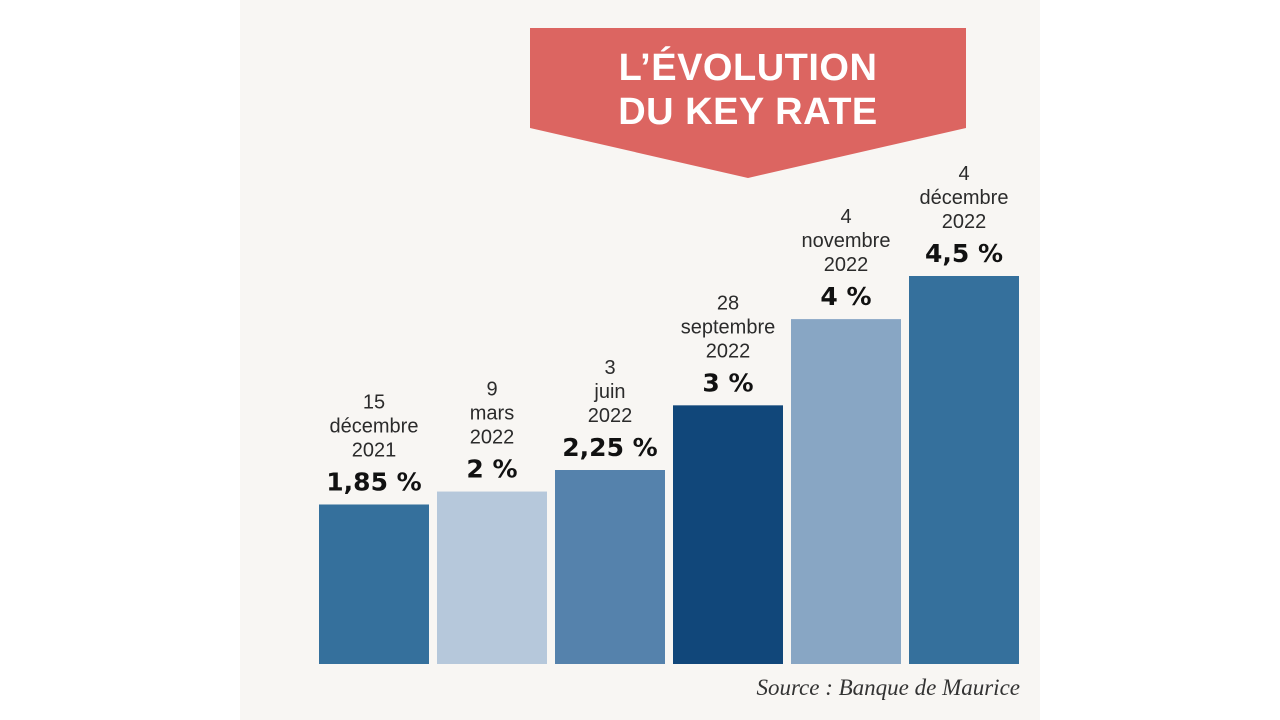  Describe the element at coordinates (609, 368) in the screenshot. I see `date-label-3-line-1: 3` at that location.